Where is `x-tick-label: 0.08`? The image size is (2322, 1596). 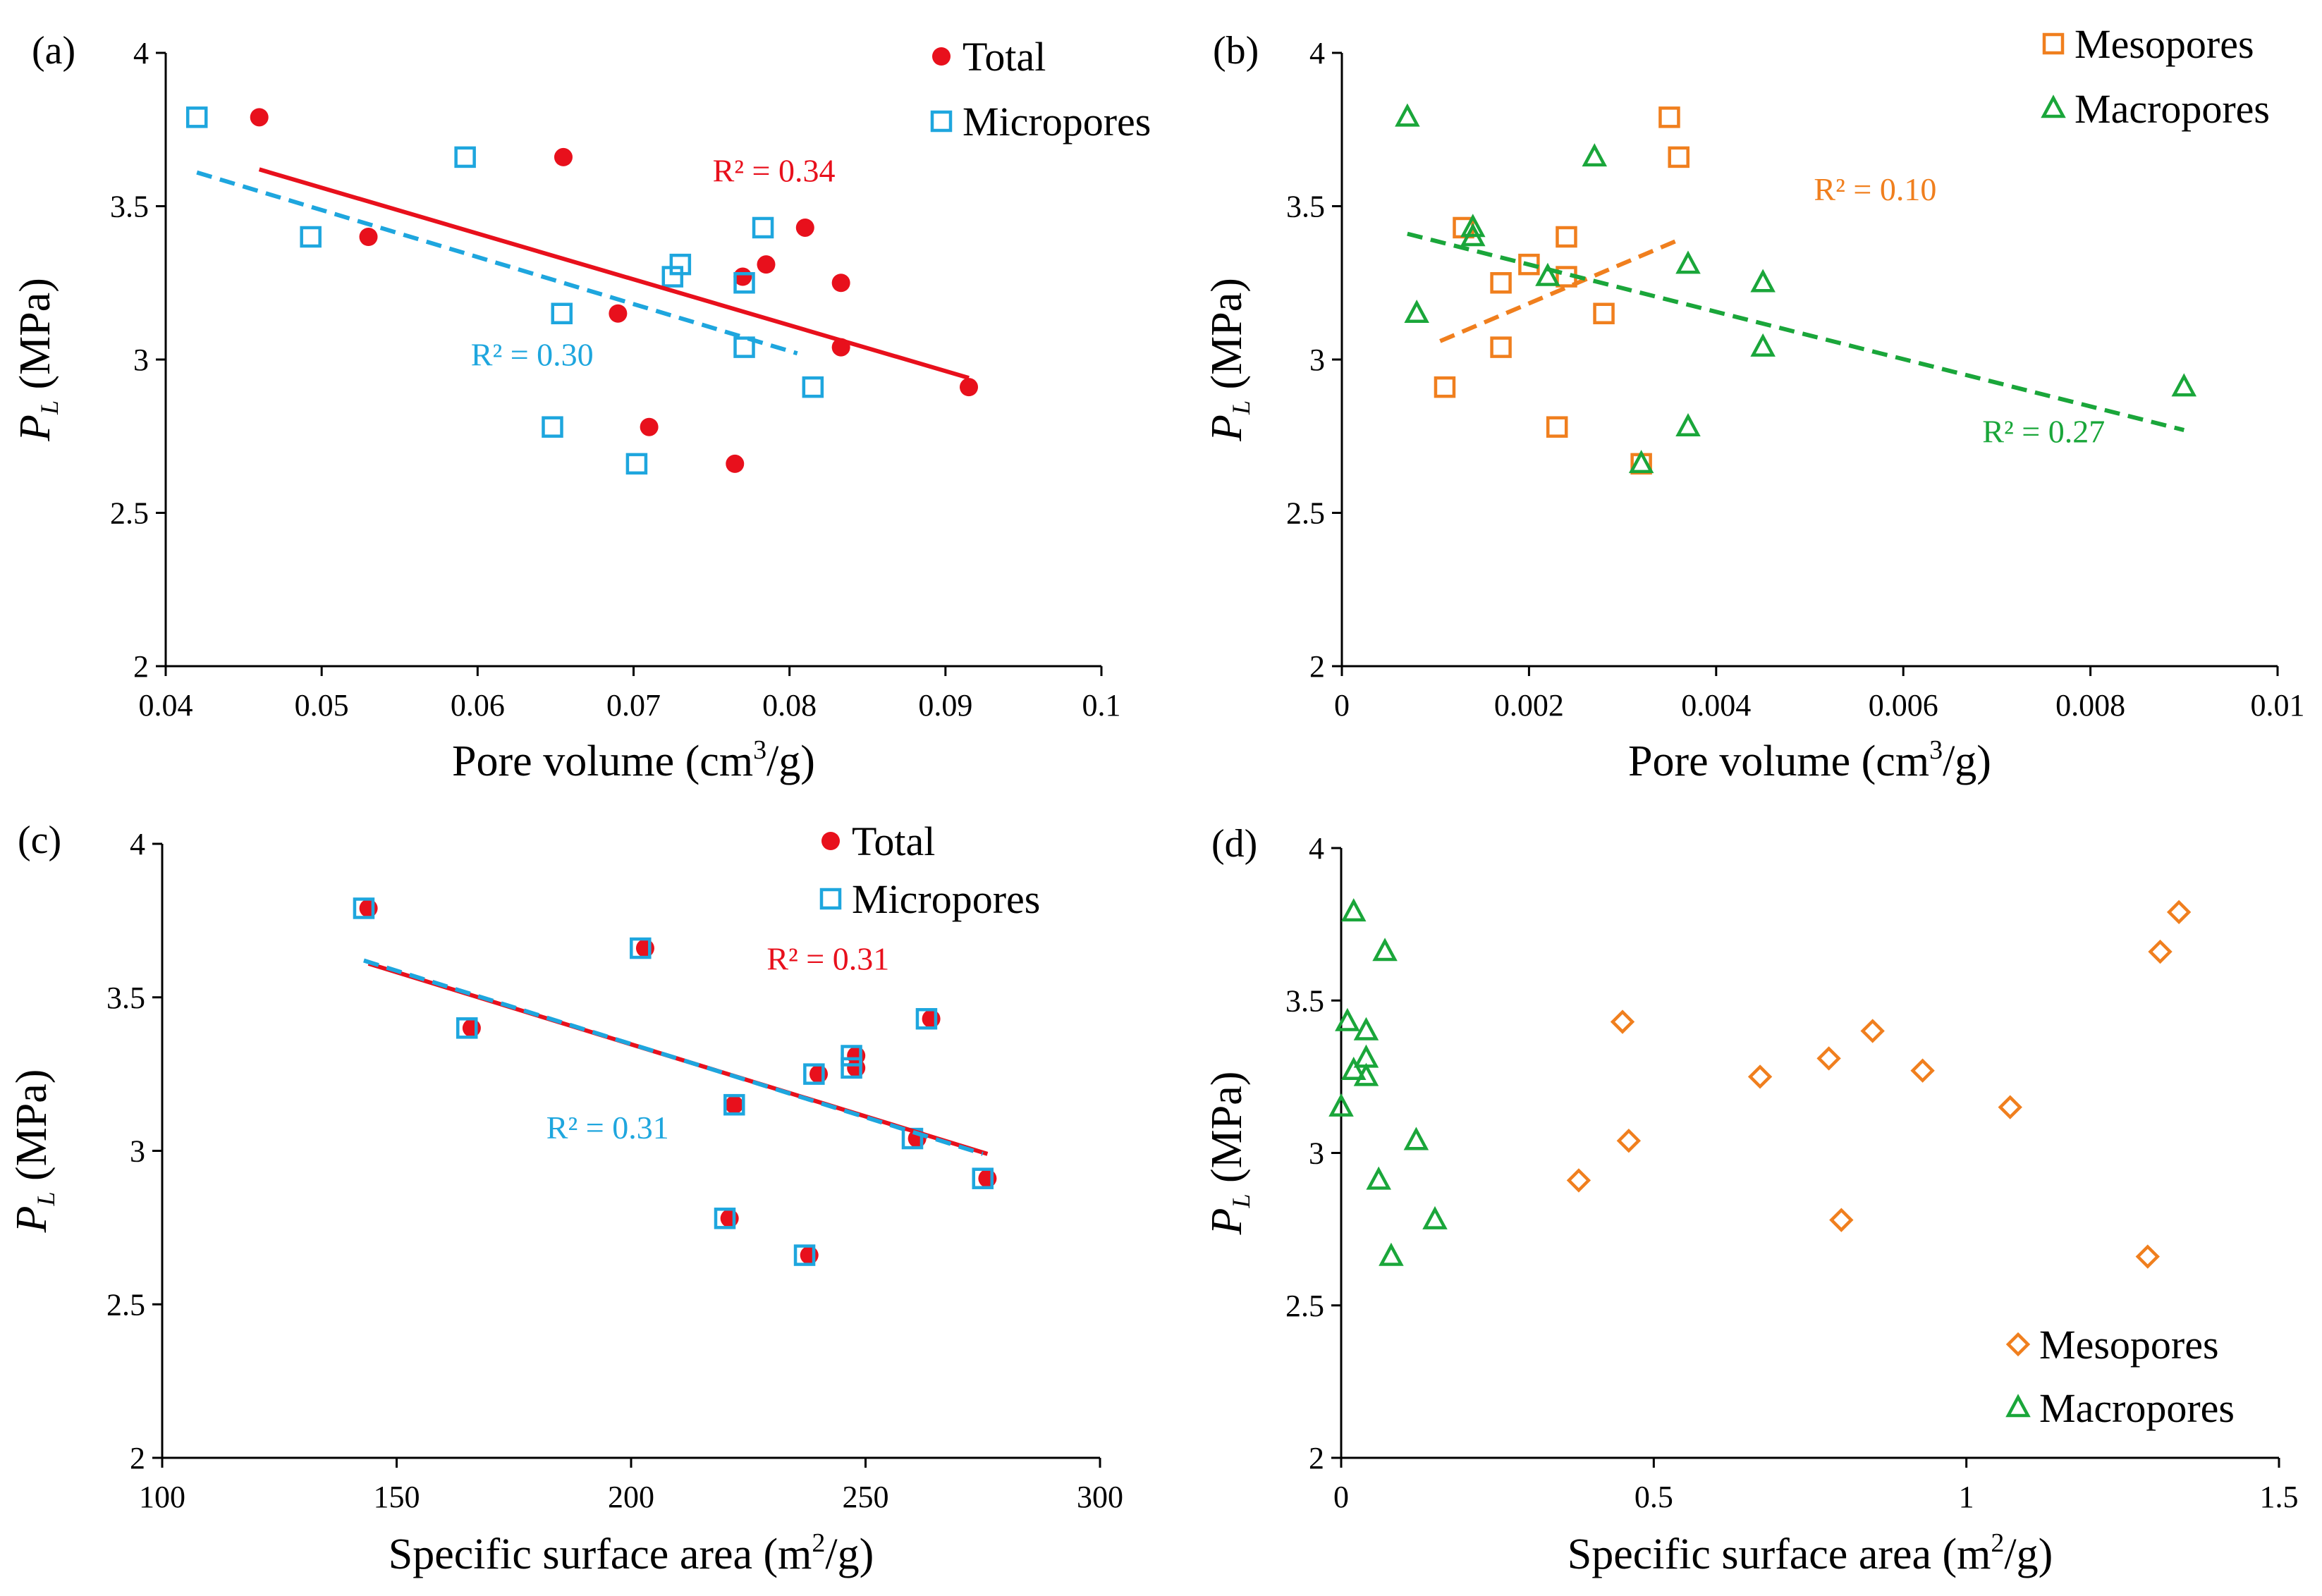 x-tick-label: 0.08 is located at coordinates (790, 706).